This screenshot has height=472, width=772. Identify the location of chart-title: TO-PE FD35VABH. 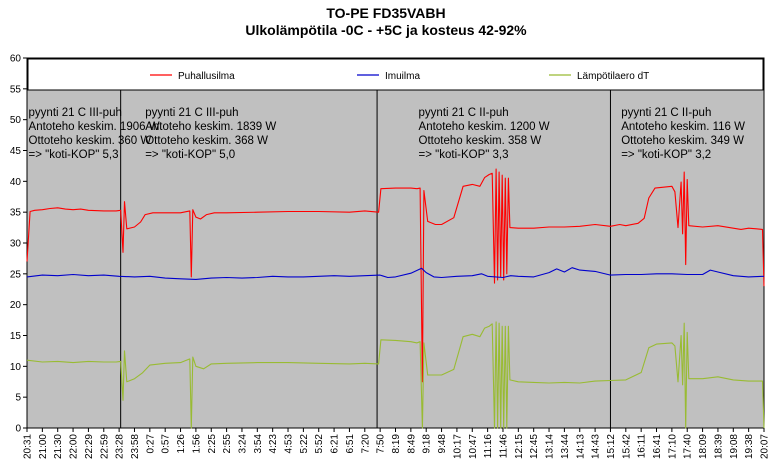
(386, 13).